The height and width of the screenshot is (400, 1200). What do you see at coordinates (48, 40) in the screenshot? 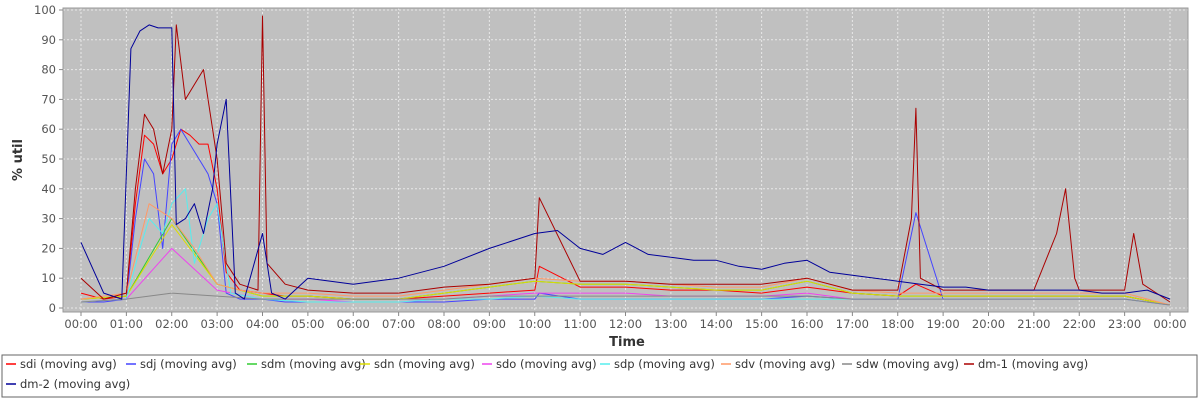
I see `y-tick-label: 90` at bounding box center [48, 40].